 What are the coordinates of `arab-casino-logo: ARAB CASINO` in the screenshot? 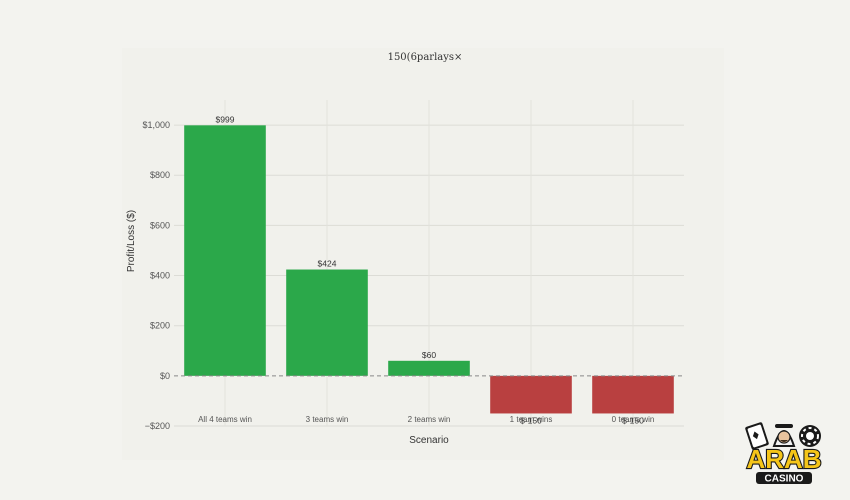 It's located at (784, 451).